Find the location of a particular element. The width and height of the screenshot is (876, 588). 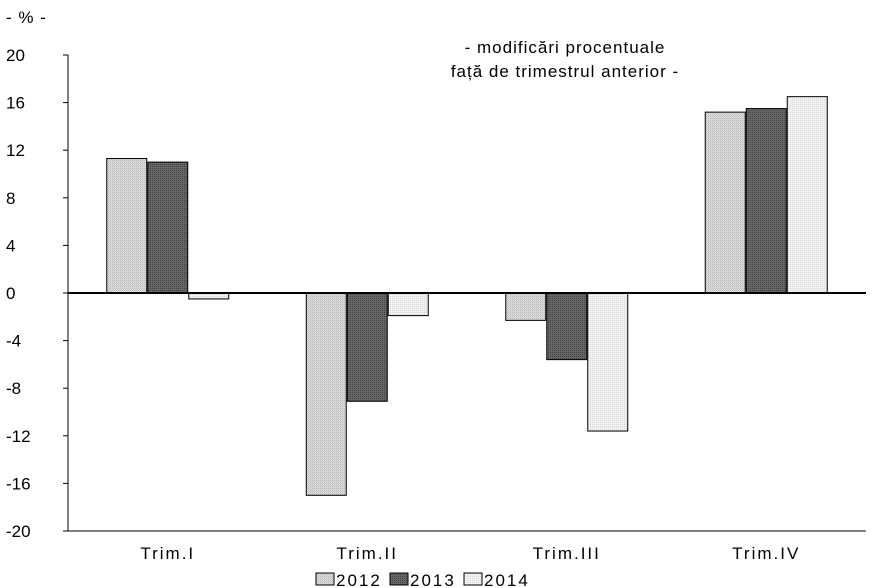

bar-2013-trim-i is located at coordinates (168, 227).